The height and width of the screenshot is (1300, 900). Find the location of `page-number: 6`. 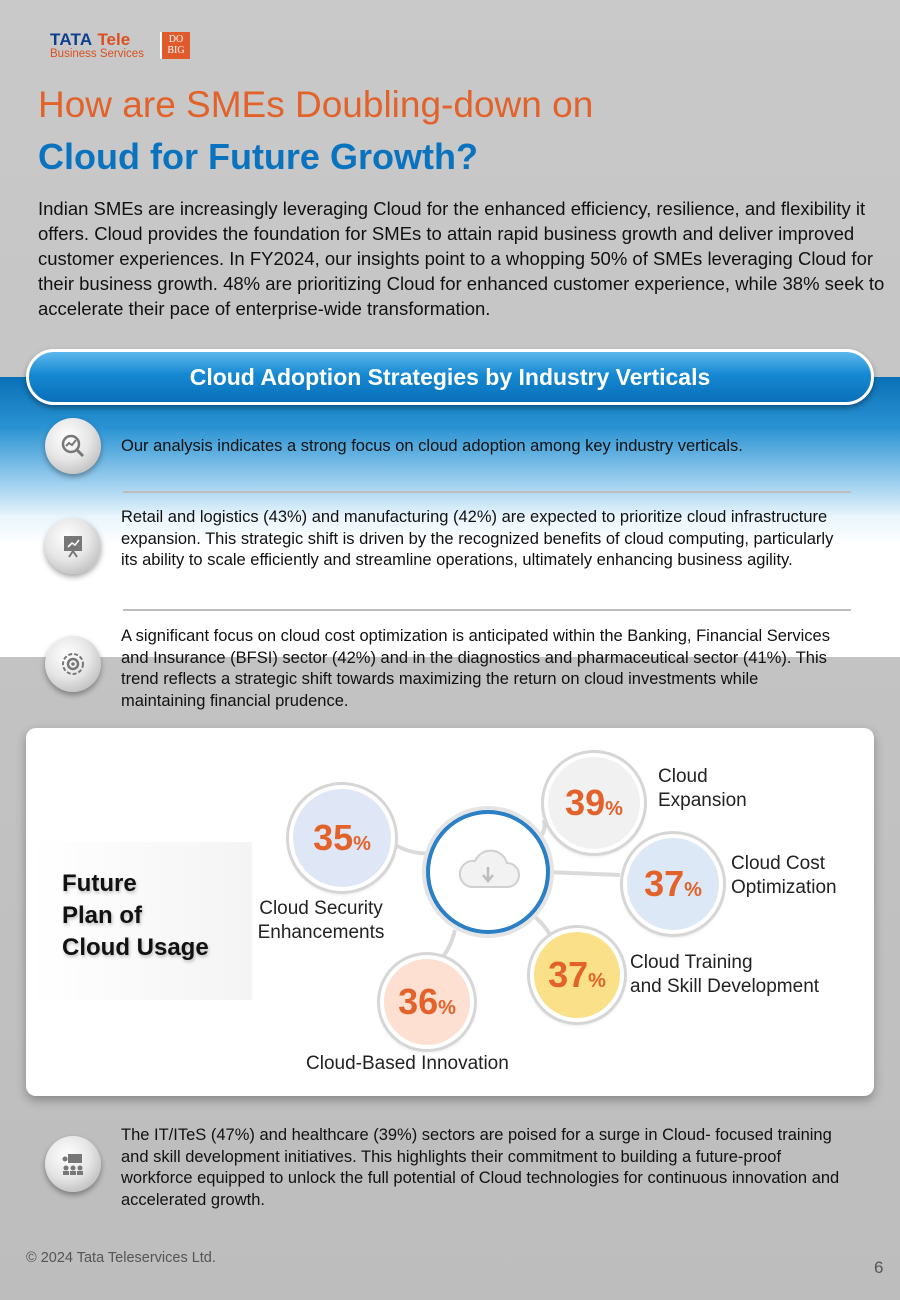

page-number: 6 is located at coordinates (879, 1267).